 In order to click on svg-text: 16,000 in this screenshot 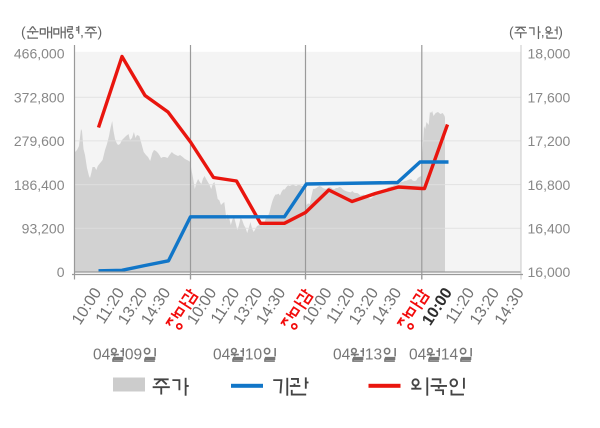, I will do `click(549, 272)`.